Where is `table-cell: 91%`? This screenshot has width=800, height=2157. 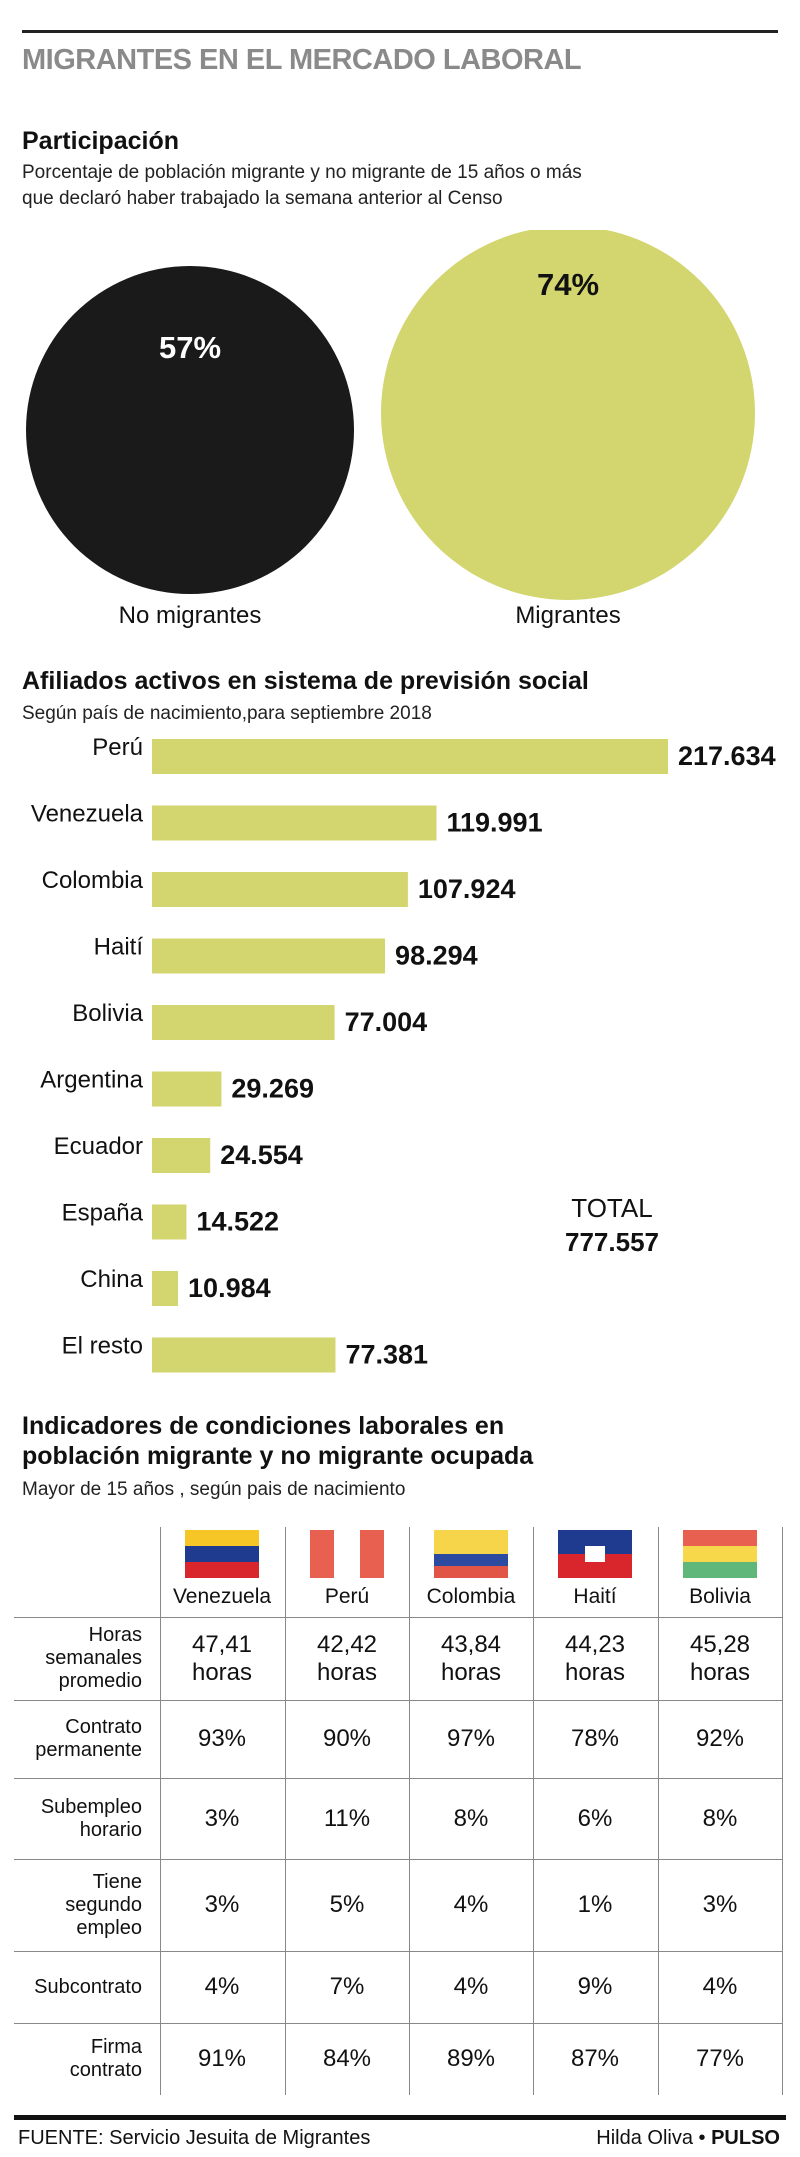 table-cell: 91% is located at coordinates (222, 2058).